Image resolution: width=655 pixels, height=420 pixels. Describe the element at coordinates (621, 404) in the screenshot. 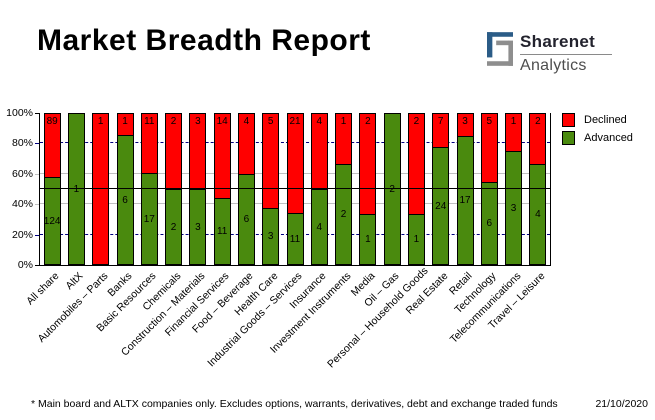

I see `report-date: 21/10/2020` at that location.